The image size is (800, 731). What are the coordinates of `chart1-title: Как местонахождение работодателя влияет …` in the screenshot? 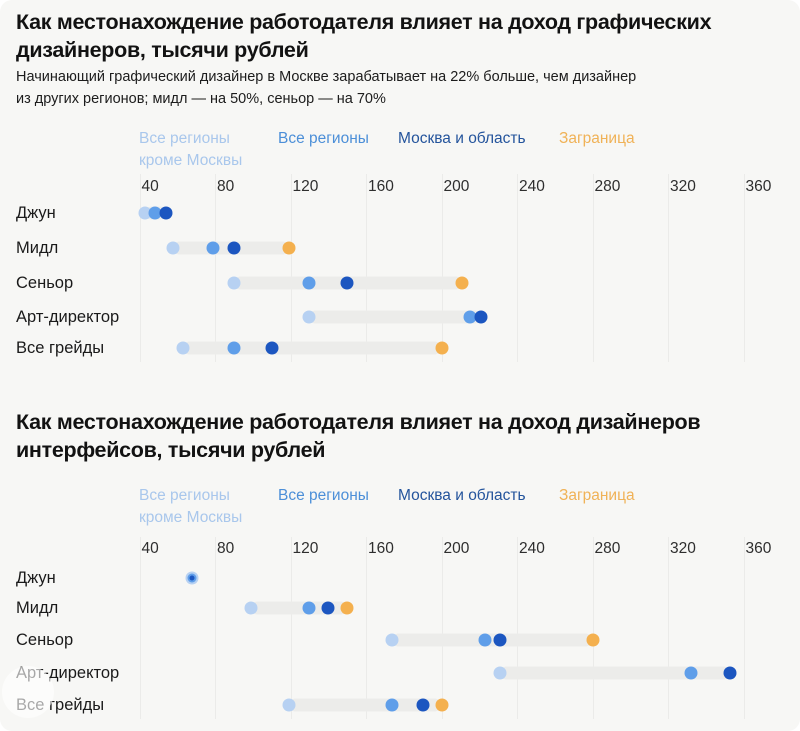 It's located at (402, 36).